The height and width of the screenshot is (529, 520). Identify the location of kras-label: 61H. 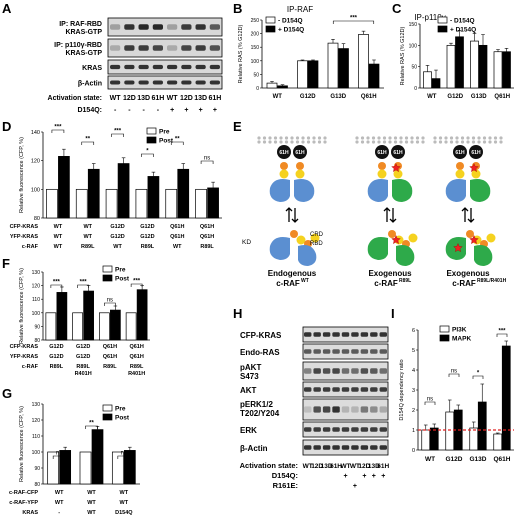
(476, 153).